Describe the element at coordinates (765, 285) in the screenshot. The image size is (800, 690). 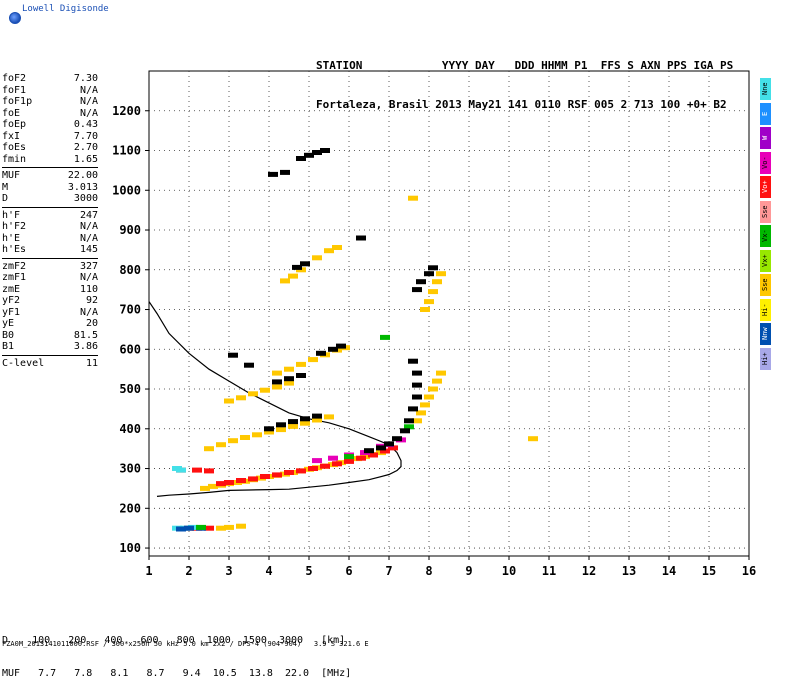
I see `legend-swatch-sse: Sse` at that location.